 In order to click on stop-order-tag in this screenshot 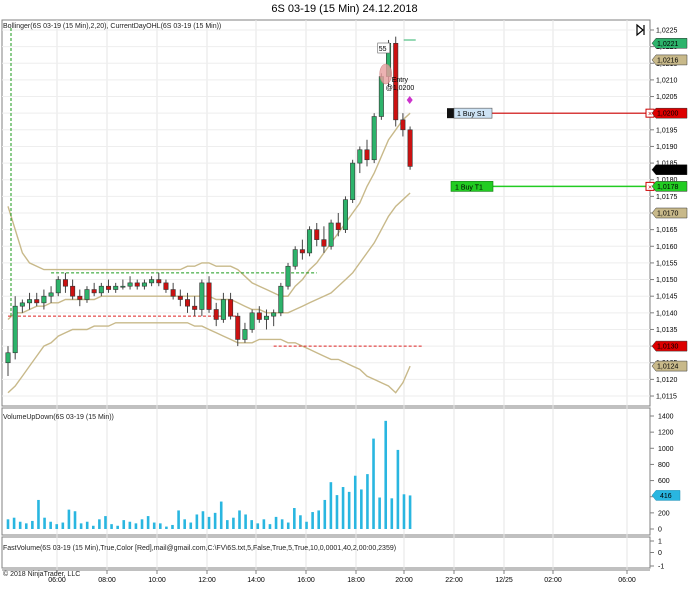, I will do `click(473, 113)`.